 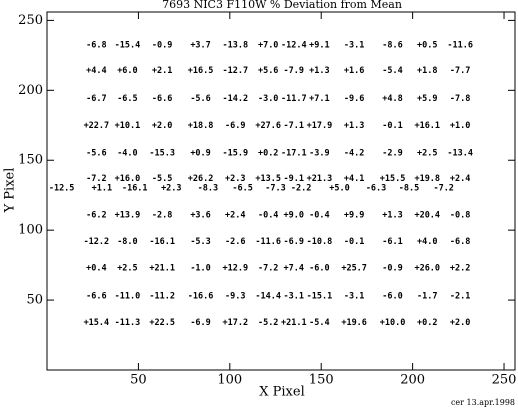 What do you see at coordinates (427, 71) in the screenshot?
I see `value-label: +1.8` at bounding box center [427, 71].